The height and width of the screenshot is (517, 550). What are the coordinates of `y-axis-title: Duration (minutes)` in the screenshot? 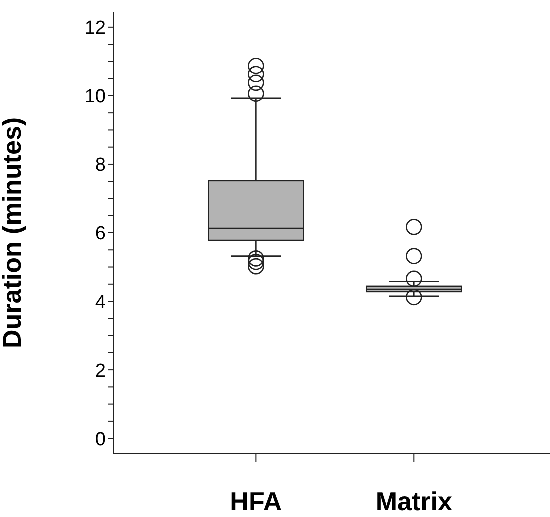 It's located at (14, 233).